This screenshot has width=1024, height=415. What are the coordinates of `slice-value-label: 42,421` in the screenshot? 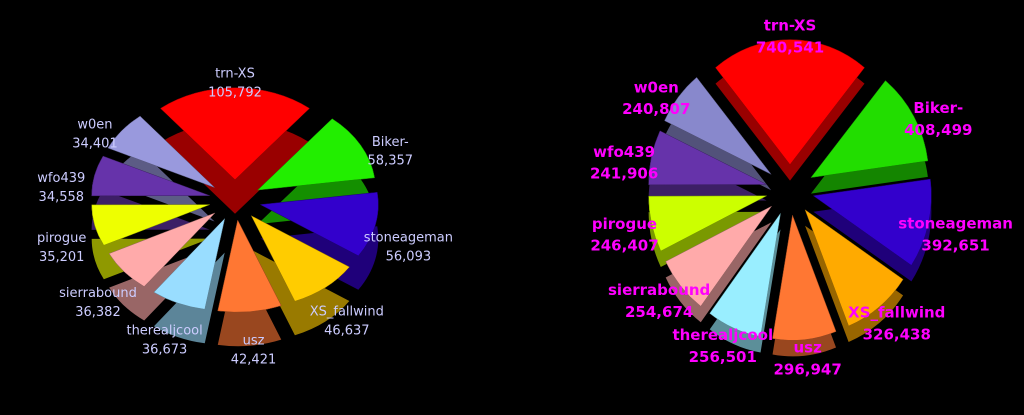 It's located at (254, 360).